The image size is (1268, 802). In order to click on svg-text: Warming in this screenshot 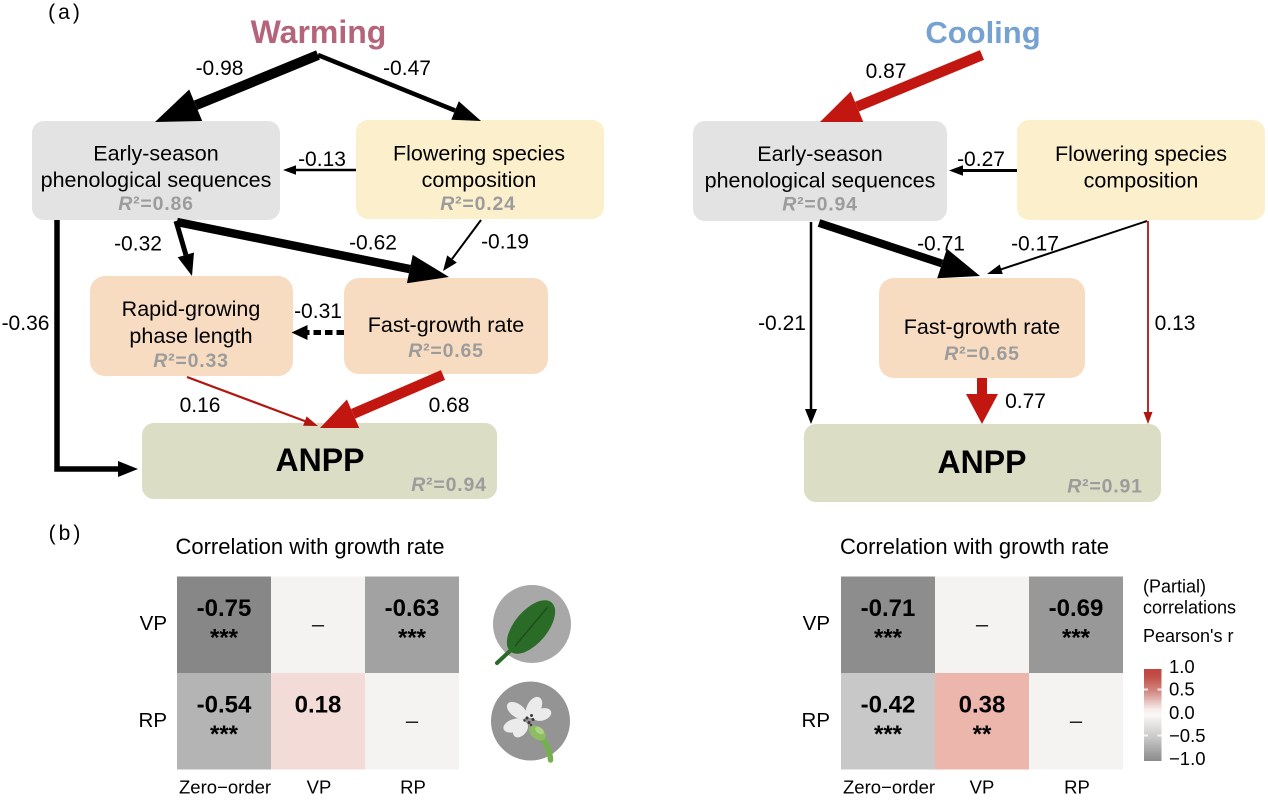, I will do `click(319, 32)`.